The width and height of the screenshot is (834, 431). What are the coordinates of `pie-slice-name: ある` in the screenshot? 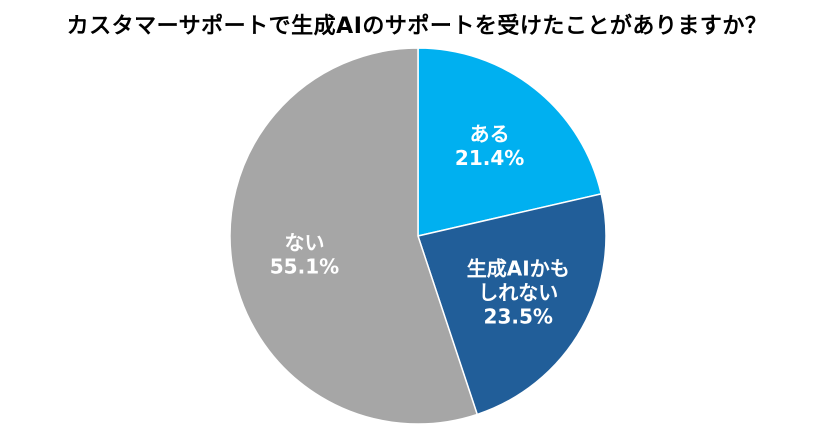 It's located at (490, 134).